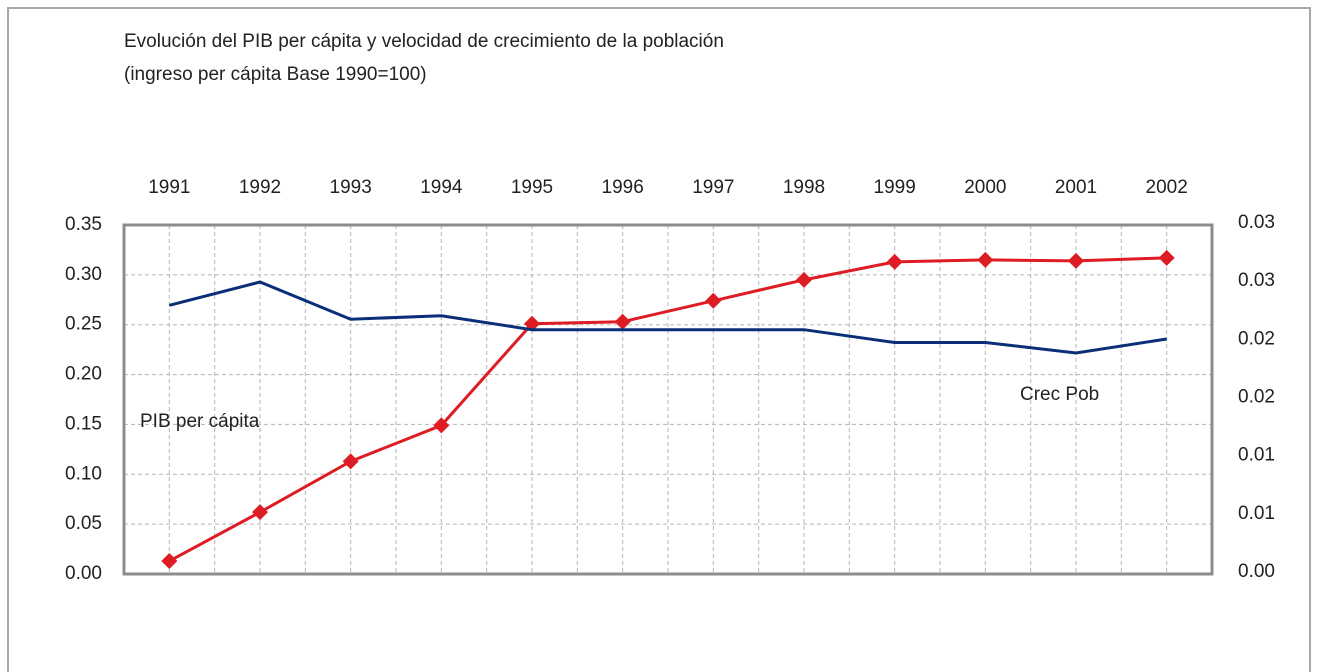 The width and height of the screenshot is (1317, 672). Describe the element at coordinates (83, 523) in the screenshot. I see `y-tick-label: 0.05` at that location.